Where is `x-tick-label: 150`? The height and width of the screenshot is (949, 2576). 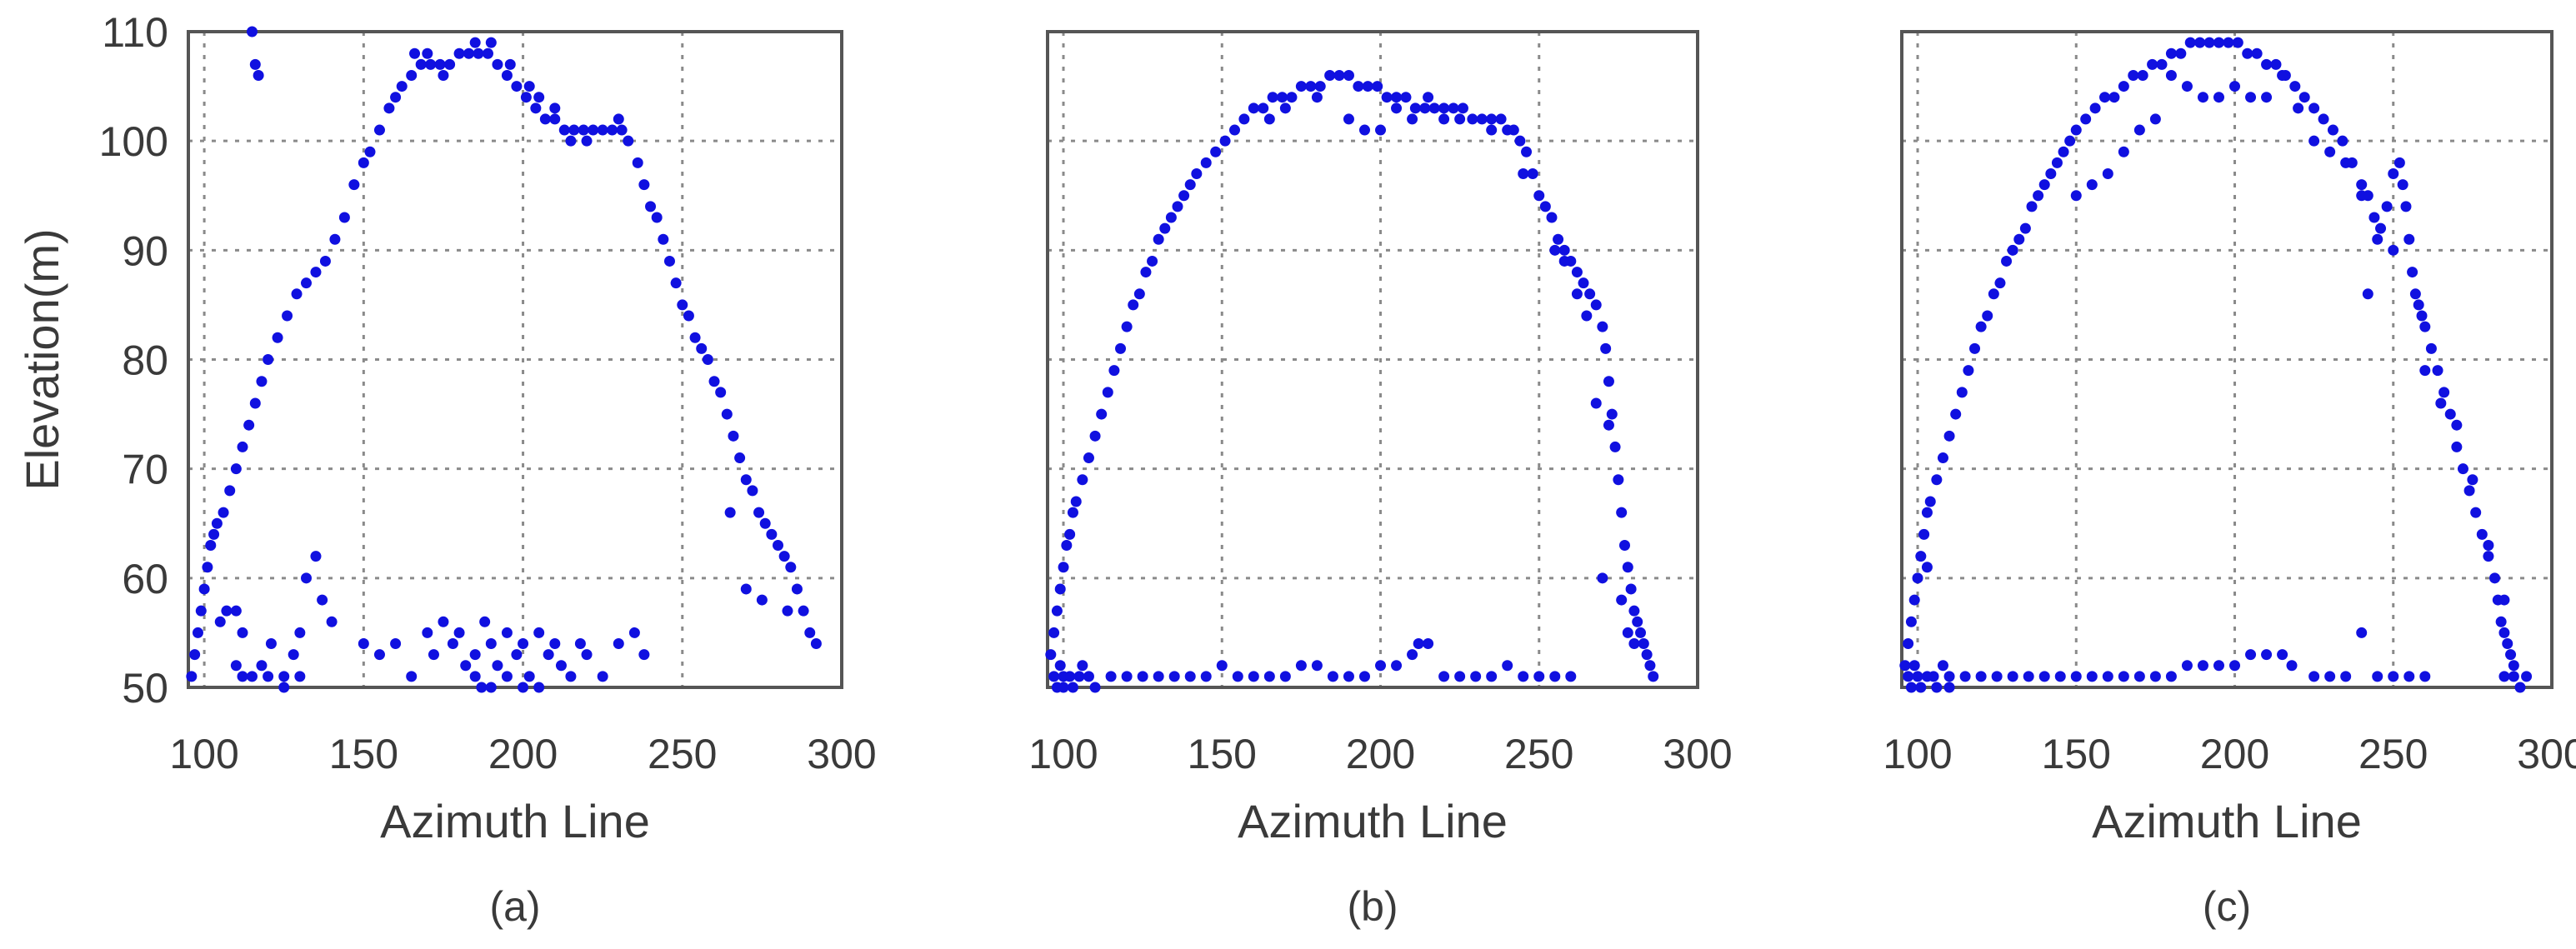 x-tick-label: 150 is located at coordinates (1223, 754).